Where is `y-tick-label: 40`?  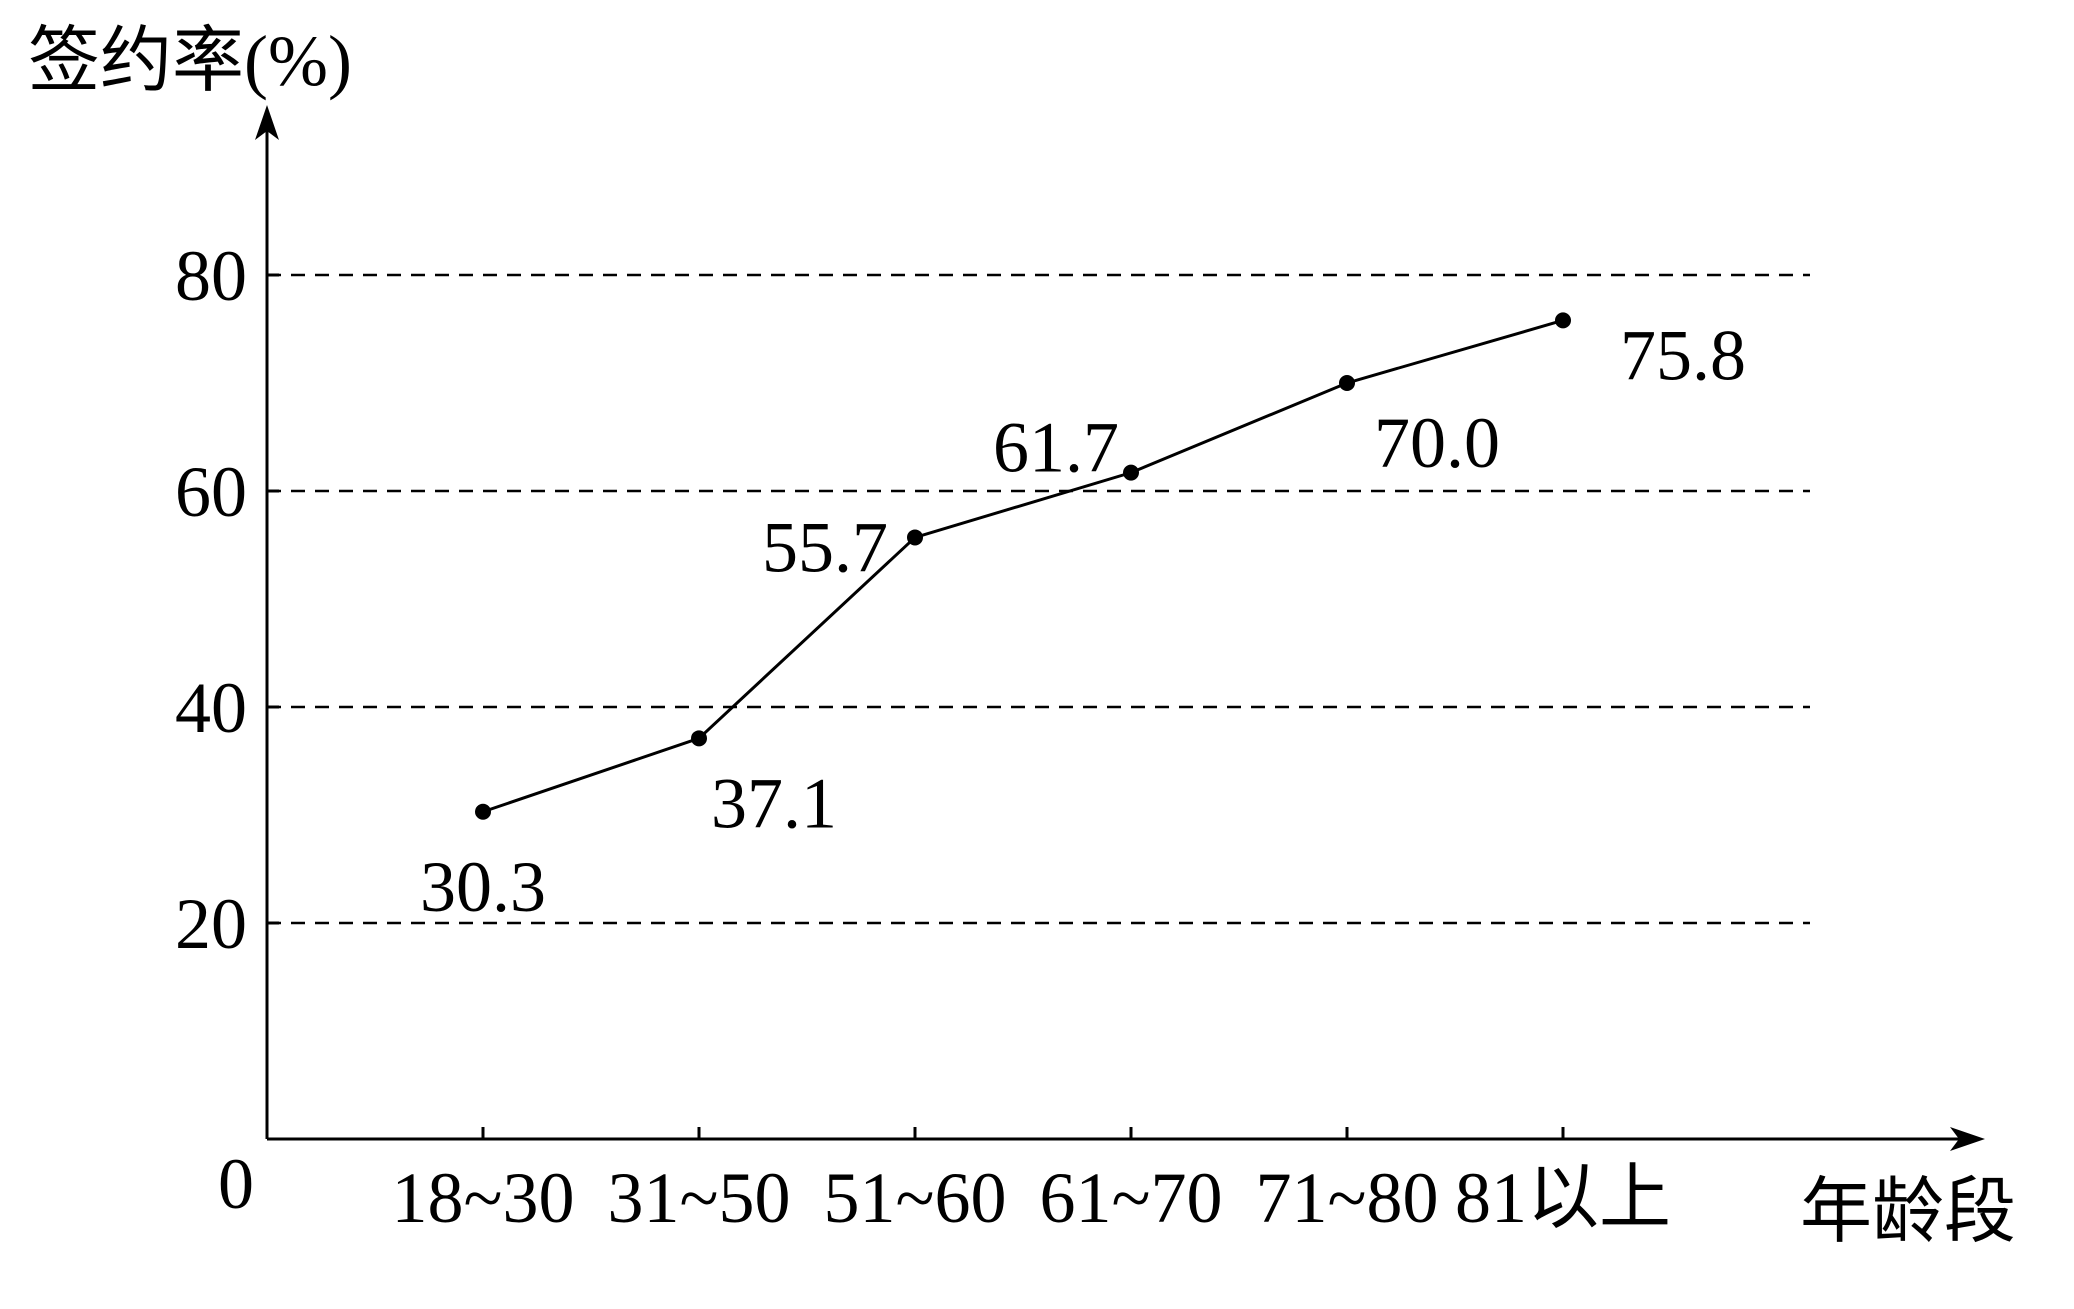 y-tick-label: 40 is located at coordinates (211, 708).